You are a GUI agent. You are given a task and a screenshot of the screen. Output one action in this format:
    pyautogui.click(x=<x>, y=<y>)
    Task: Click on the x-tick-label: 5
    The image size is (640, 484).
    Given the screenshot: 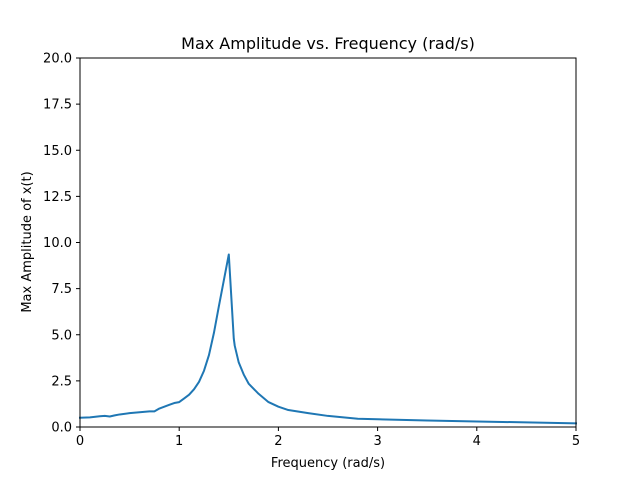 What is the action you would take?
    pyautogui.click(x=576, y=441)
    